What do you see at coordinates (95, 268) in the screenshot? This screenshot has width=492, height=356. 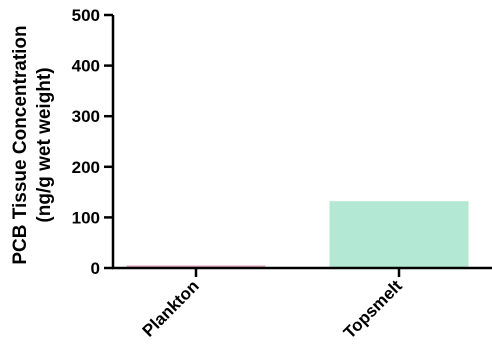 I see `y-tick-label-0: 0` at bounding box center [95, 268].